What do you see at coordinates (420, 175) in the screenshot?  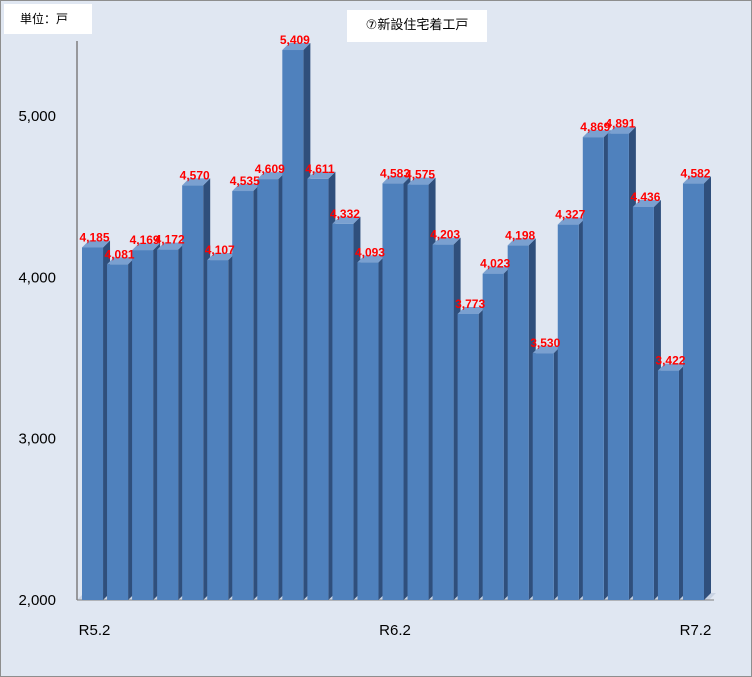 I see `data-label: 4,575` at bounding box center [420, 175].